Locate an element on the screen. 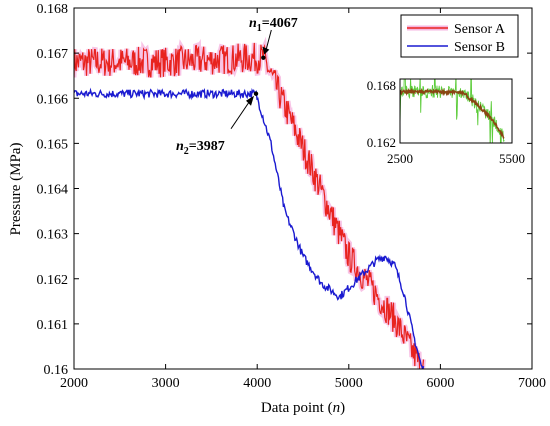  y-tick-label: 0.167 is located at coordinates (53, 54).